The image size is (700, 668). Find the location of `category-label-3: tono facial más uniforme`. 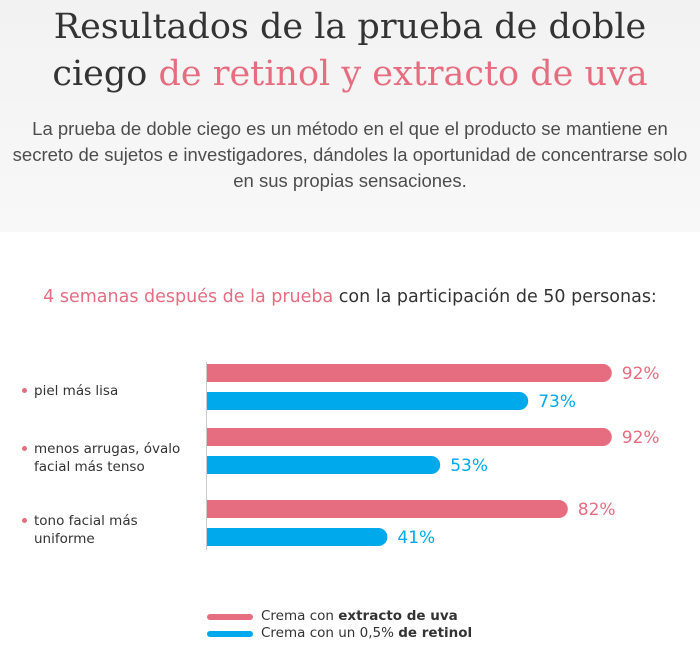

category-label-3: tono facial más uniforme is located at coordinates (109, 530).